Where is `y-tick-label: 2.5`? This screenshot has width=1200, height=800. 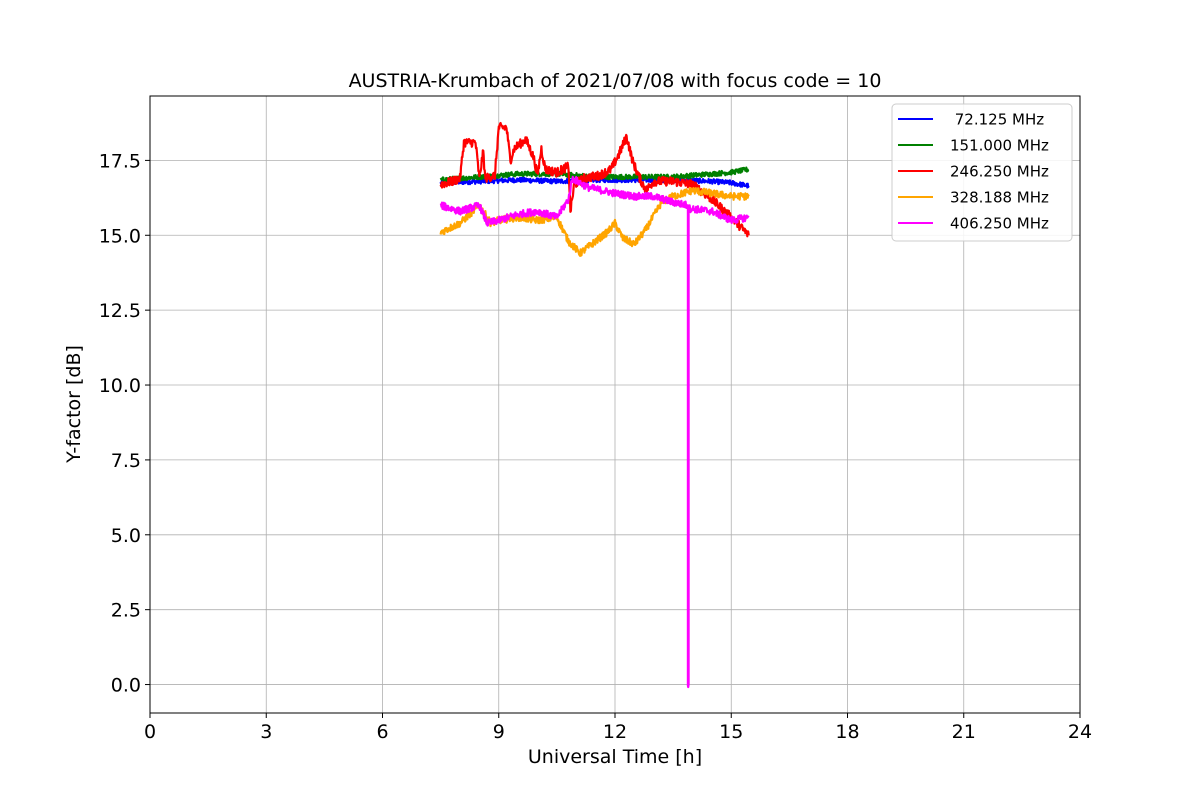 y-tick-label: 2.5 is located at coordinates (126, 611).